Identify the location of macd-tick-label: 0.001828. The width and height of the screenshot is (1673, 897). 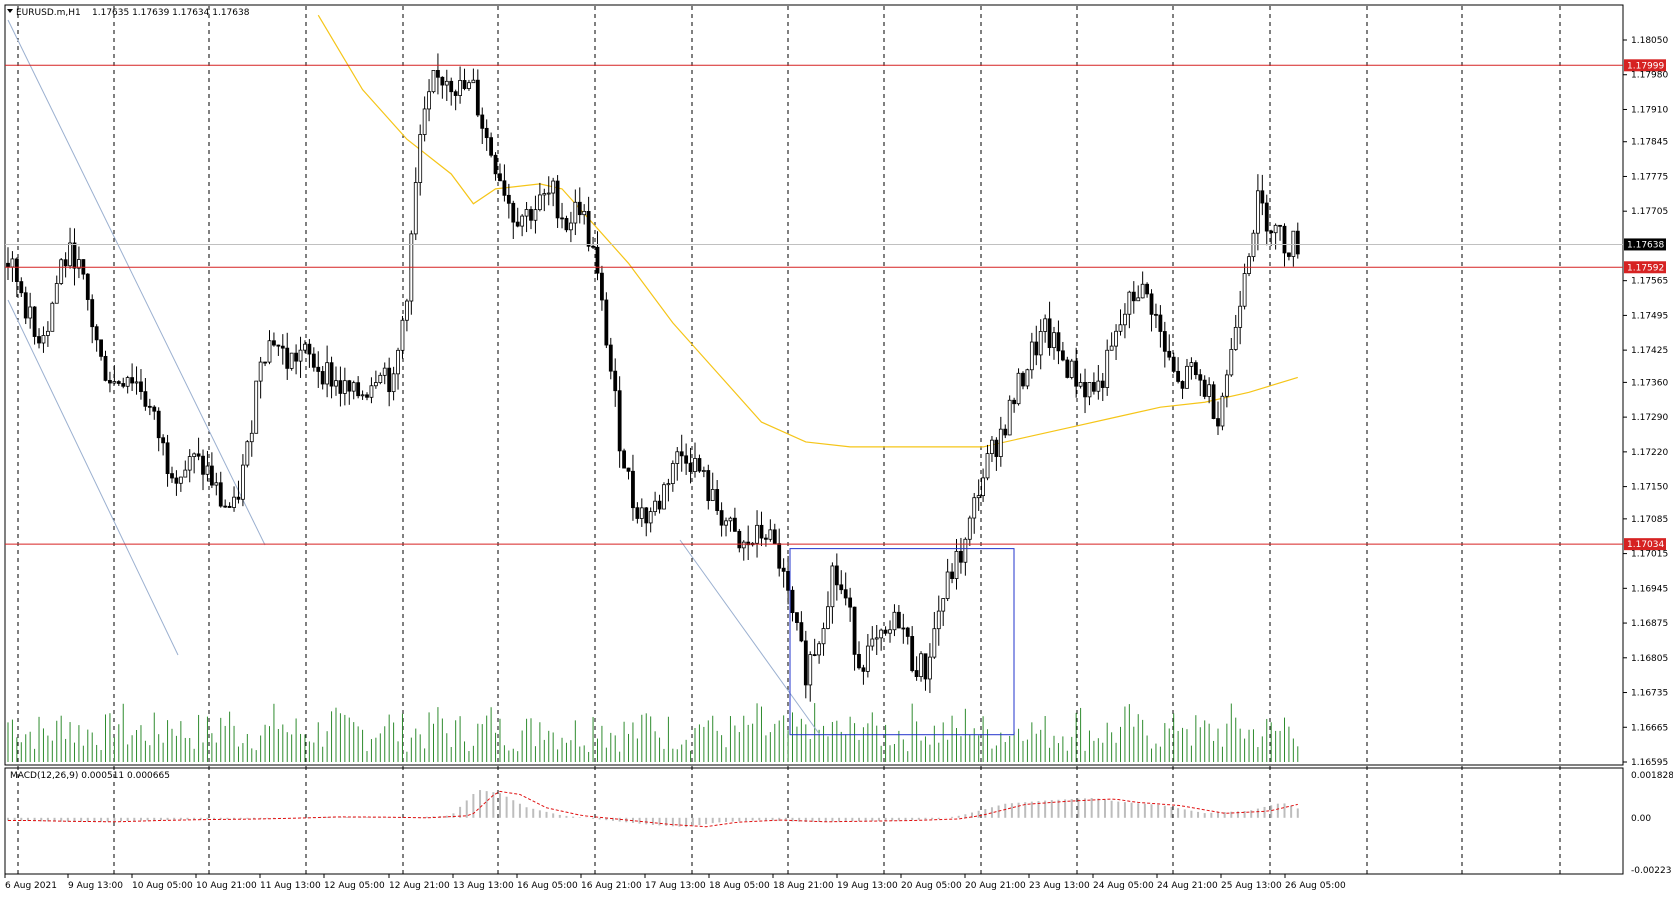
(1652, 776).